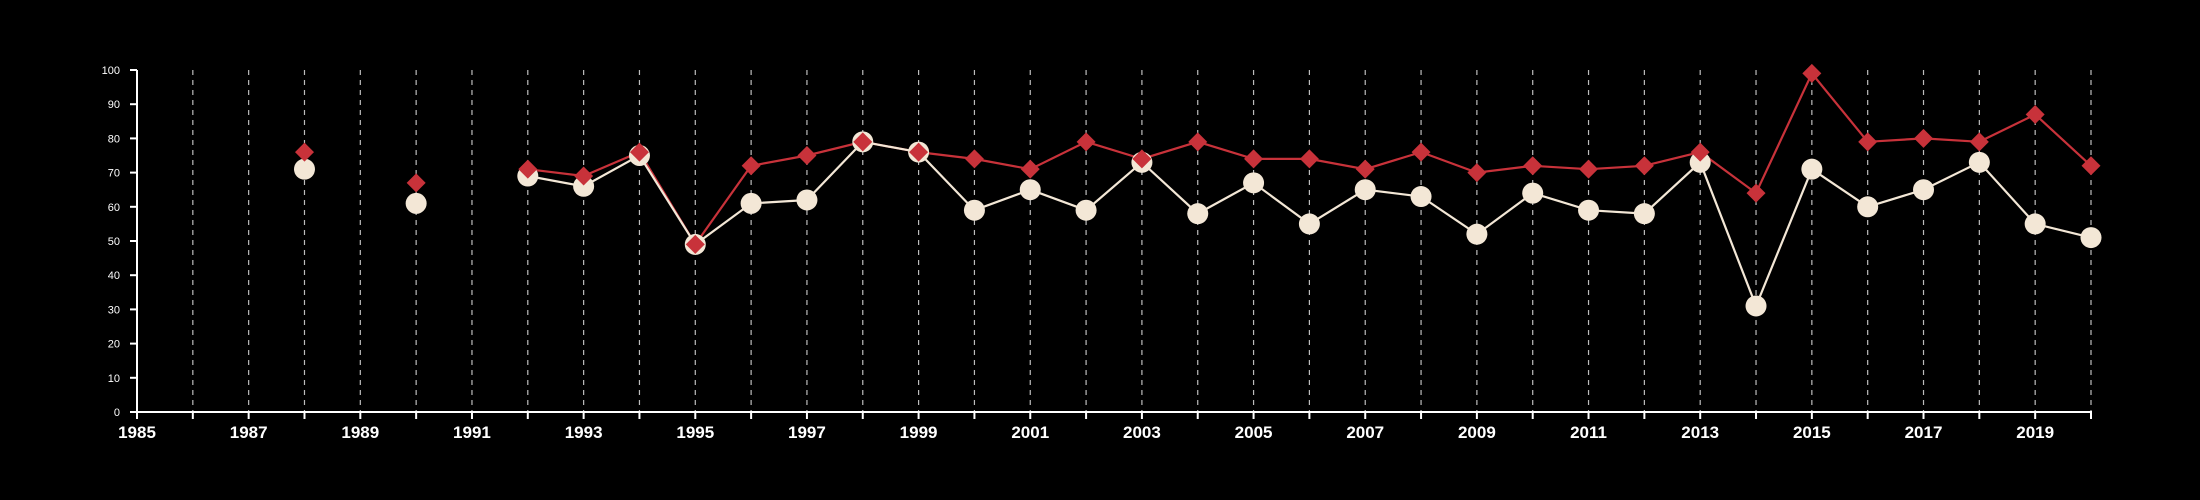 This screenshot has width=2200, height=500. I want to click on diamond-point-1993, so click(584, 176).